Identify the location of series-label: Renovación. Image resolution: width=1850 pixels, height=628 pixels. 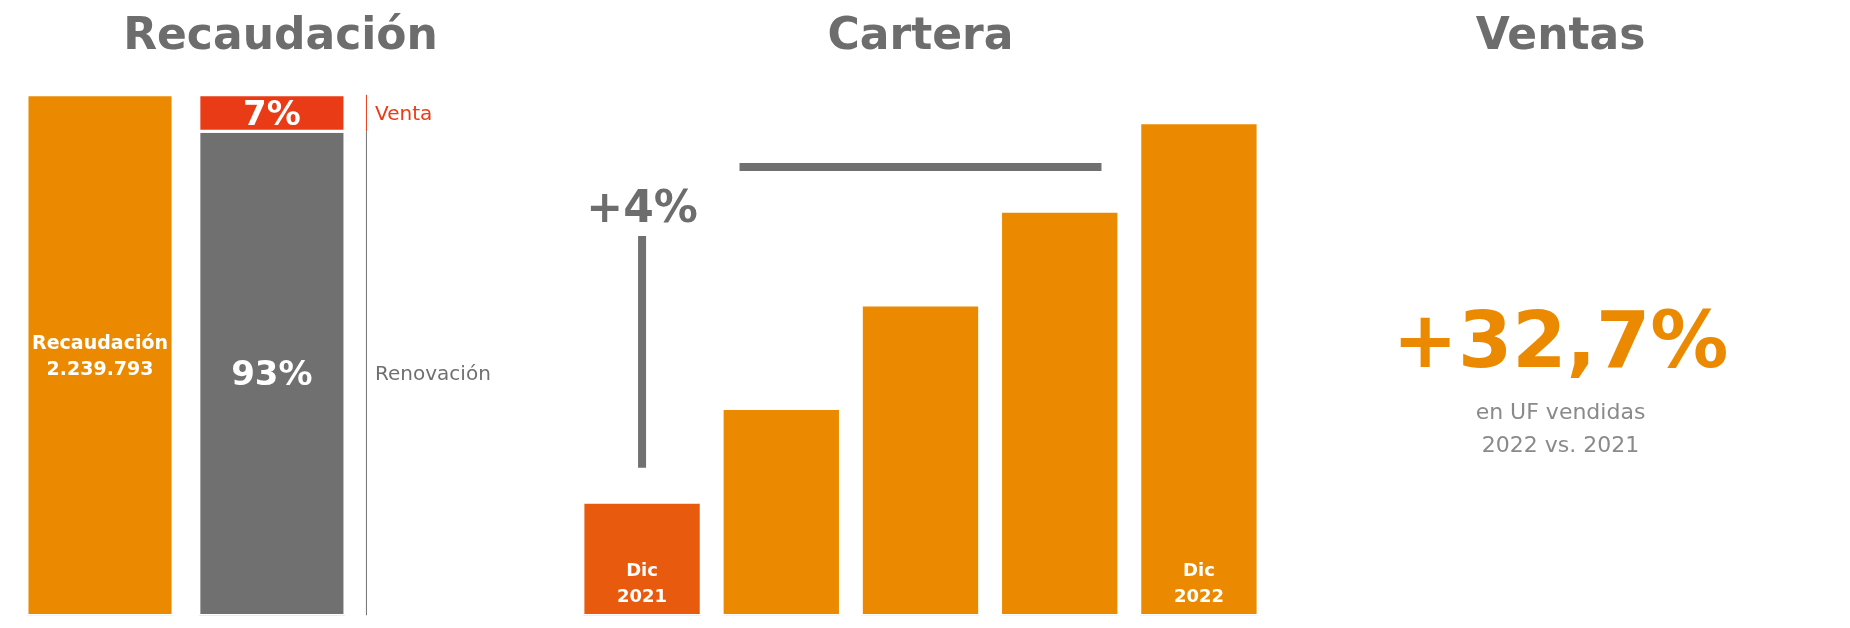
(433, 373).